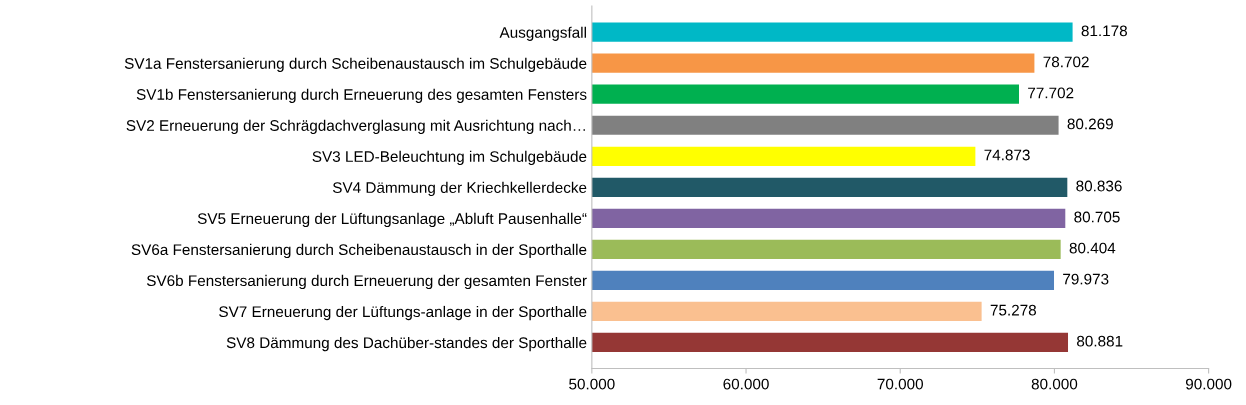 This screenshot has height=405, width=1246. I want to click on y-tick-label: SV1b Fenstersanierung durch Erneuerung des gesamten Fensters, so click(361, 95).